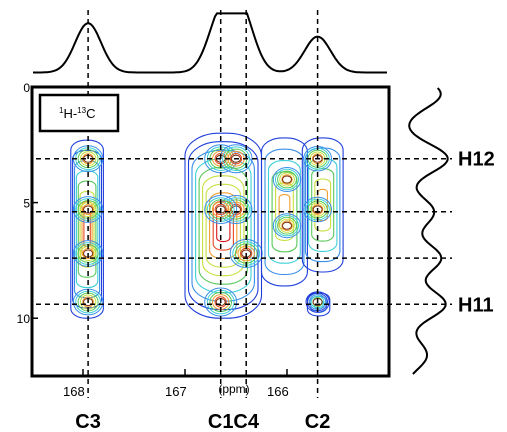 The width and height of the screenshot is (507, 432). I want to click on inset-sup-1: 1, so click(61, 110).